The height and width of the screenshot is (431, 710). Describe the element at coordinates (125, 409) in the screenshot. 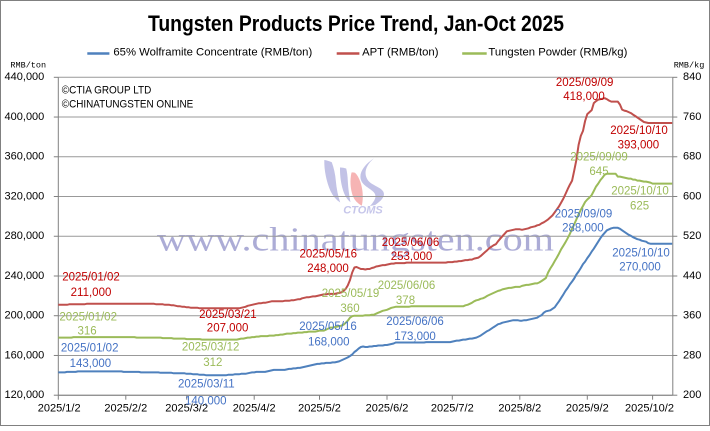

I see `svg-text: 2025/2/2` at that location.